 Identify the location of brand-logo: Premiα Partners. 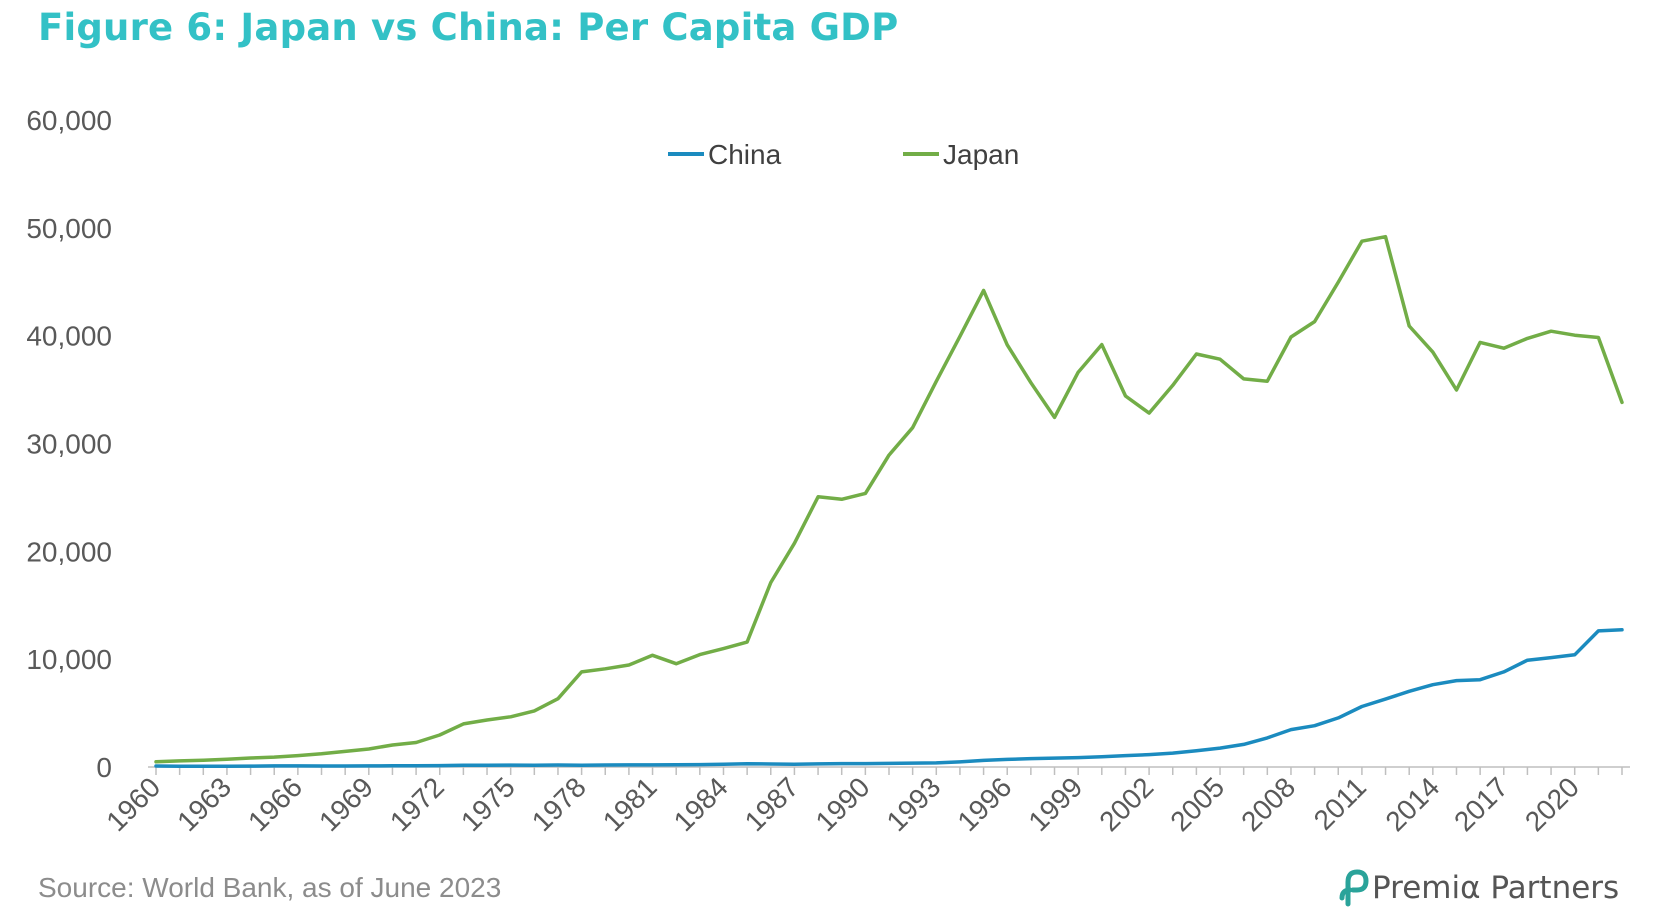
(1478, 888).